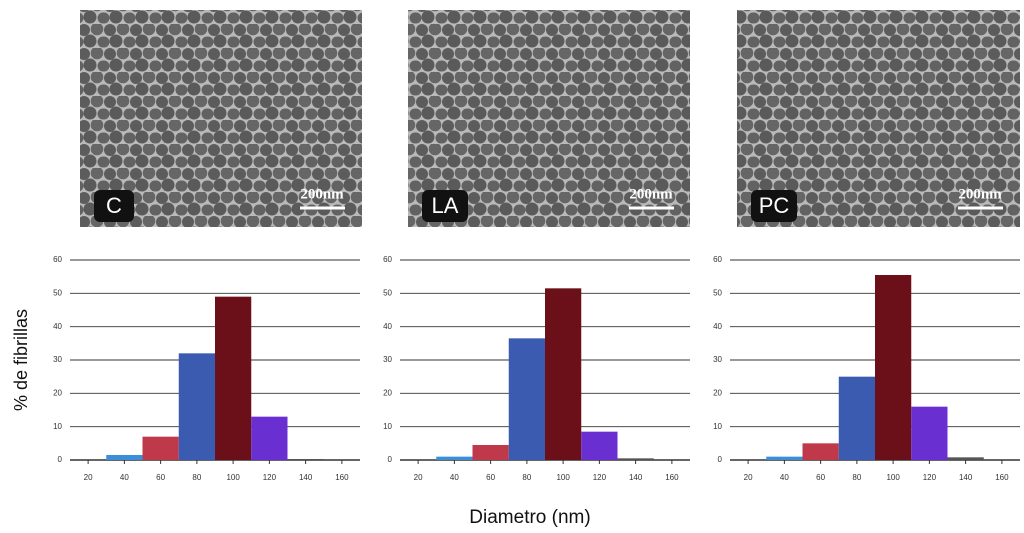 The height and width of the screenshot is (533, 1024). Describe the element at coordinates (529, 517) in the screenshot. I see `x-axis-label: Diametro (nm)` at that location.